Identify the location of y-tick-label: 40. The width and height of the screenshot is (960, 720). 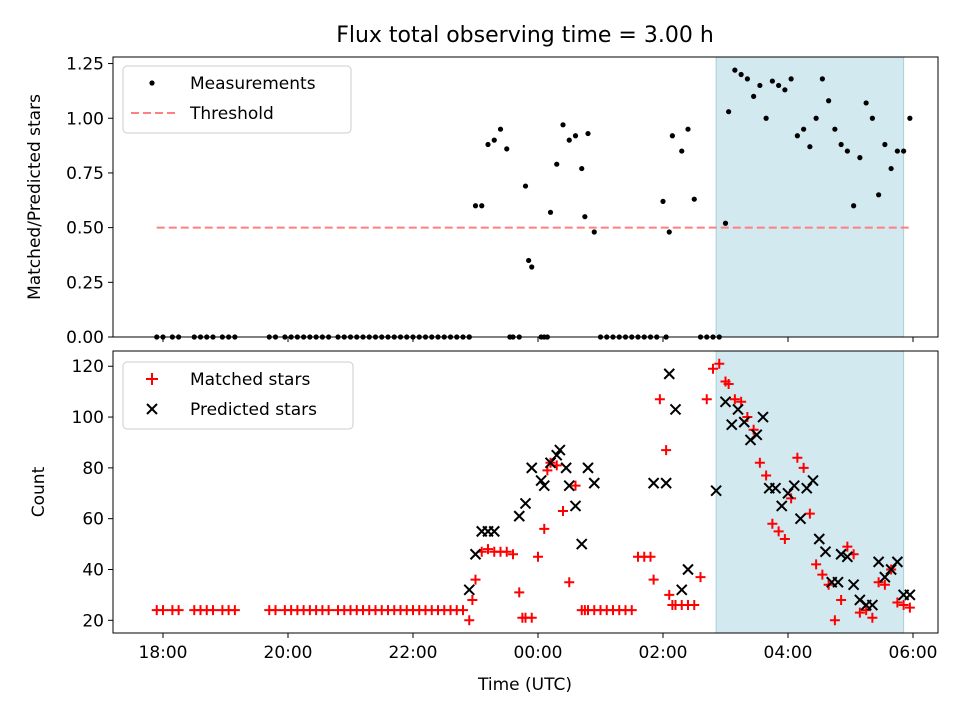
(93, 570).